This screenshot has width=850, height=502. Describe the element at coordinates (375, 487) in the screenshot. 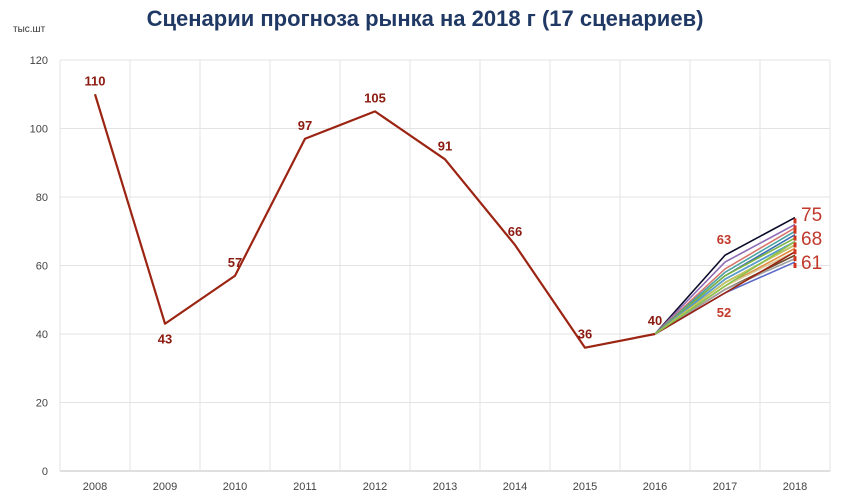

I see `x-tick-label: 2012` at that location.